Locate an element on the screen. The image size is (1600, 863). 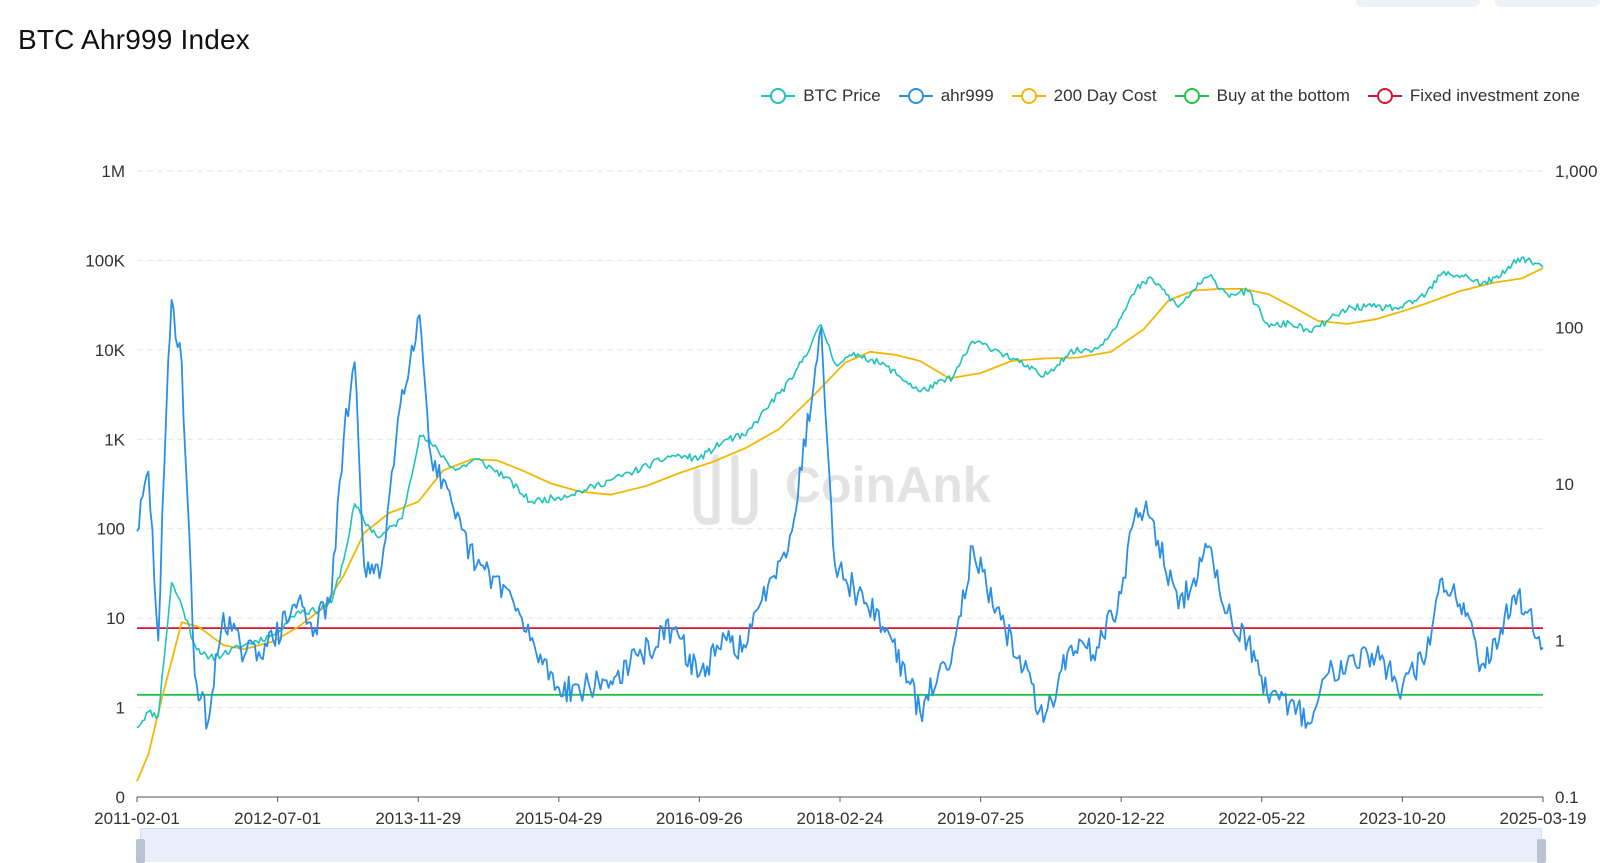
watermark-text: CoinAnk is located at coordinates (888, 485).